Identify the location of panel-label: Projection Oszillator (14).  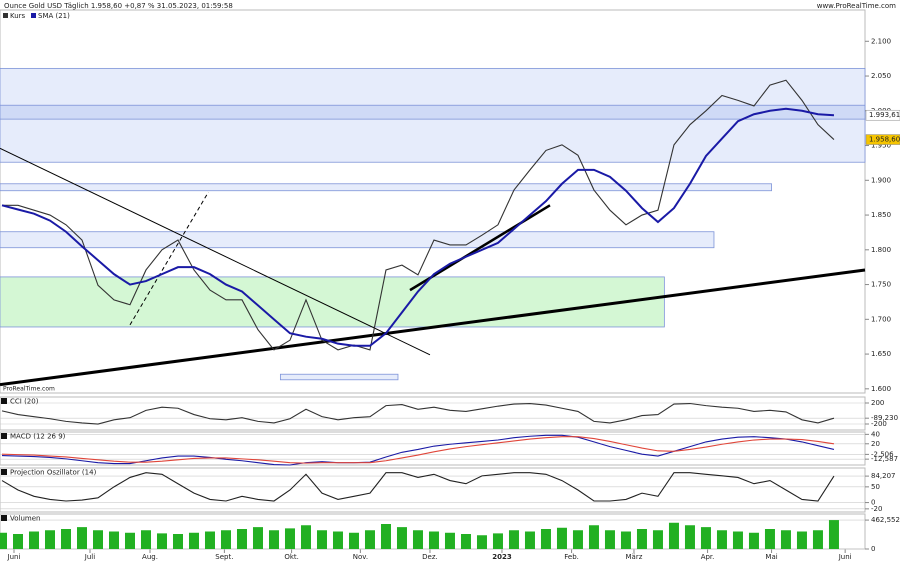
(53, 473).